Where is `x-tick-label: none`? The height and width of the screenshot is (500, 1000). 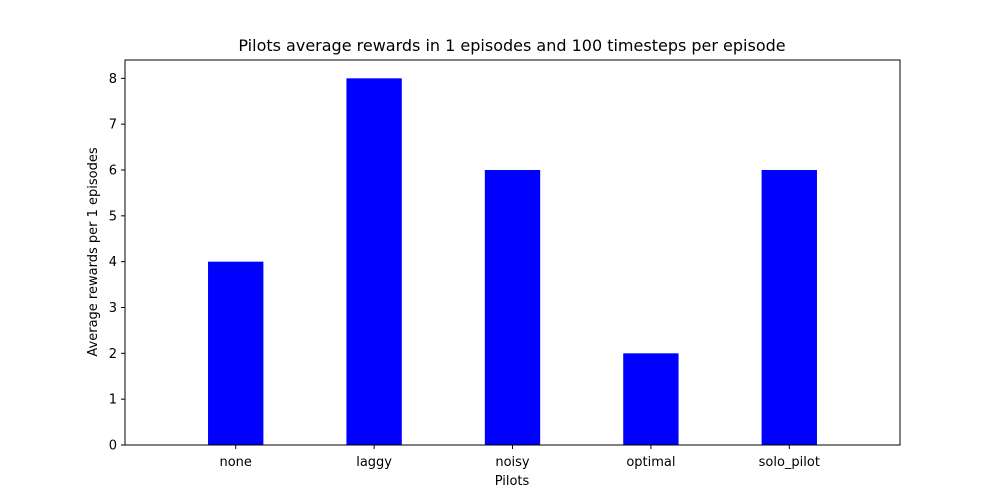 x-tick-label: none is located at coordinates (235, 462).